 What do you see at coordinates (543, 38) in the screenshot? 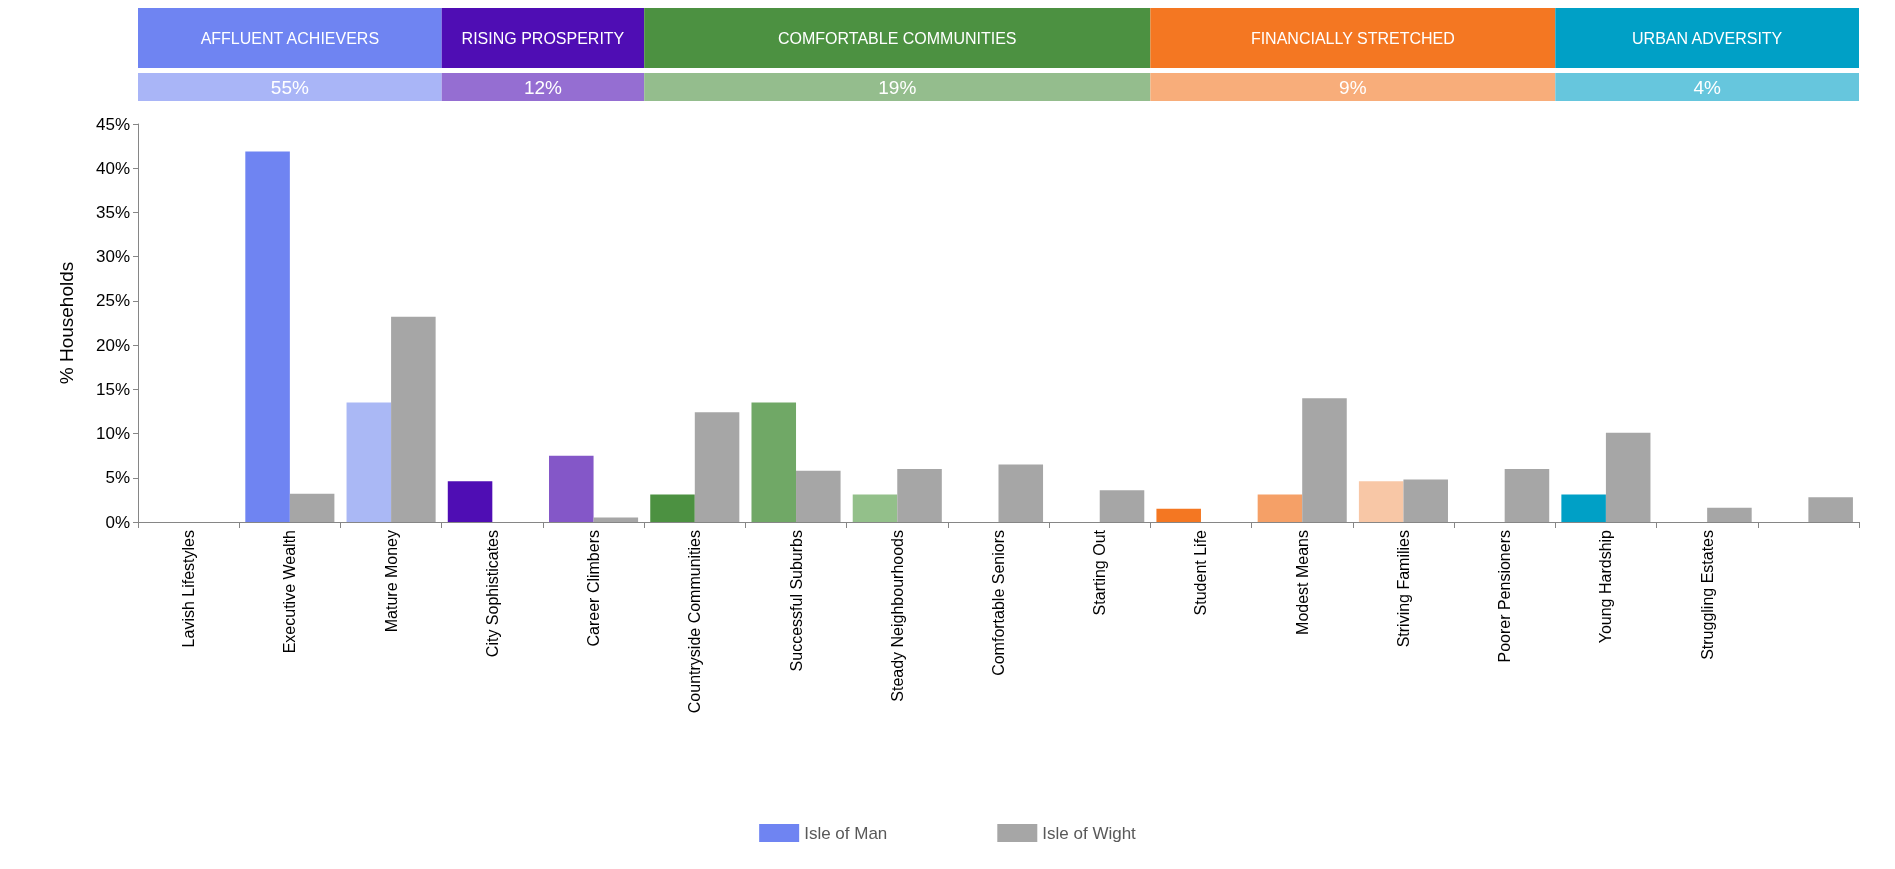
I see `text: RISING PROSPERITY` at bounding box center [543, 38].